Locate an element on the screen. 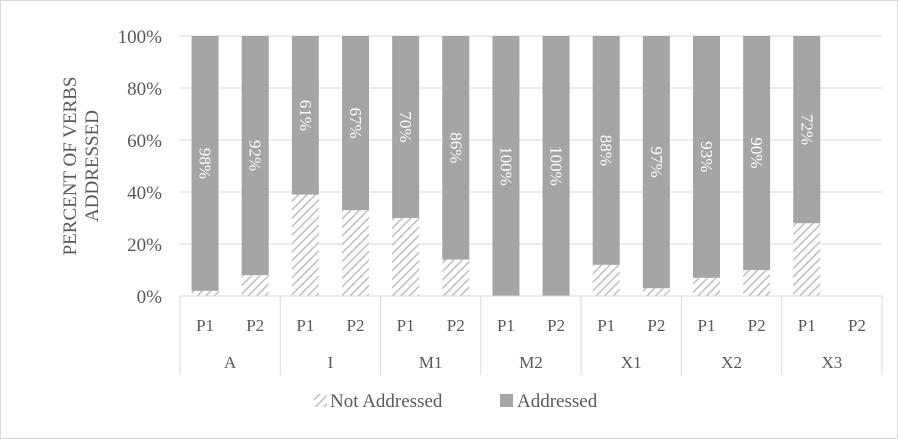  x-group-label: I is located at coordinates (331, 362).